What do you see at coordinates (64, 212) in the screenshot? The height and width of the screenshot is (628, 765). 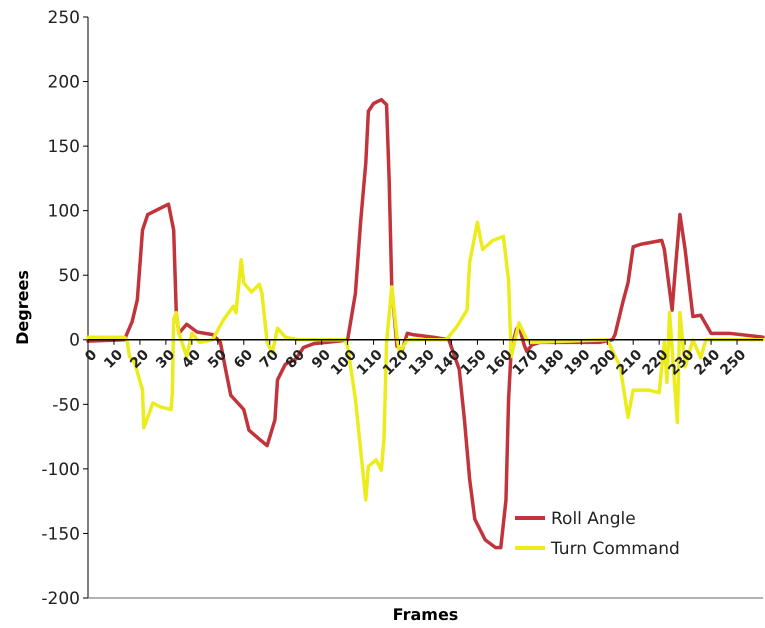 I see `y-tick-label: 100` at bounding box center [64, 212].